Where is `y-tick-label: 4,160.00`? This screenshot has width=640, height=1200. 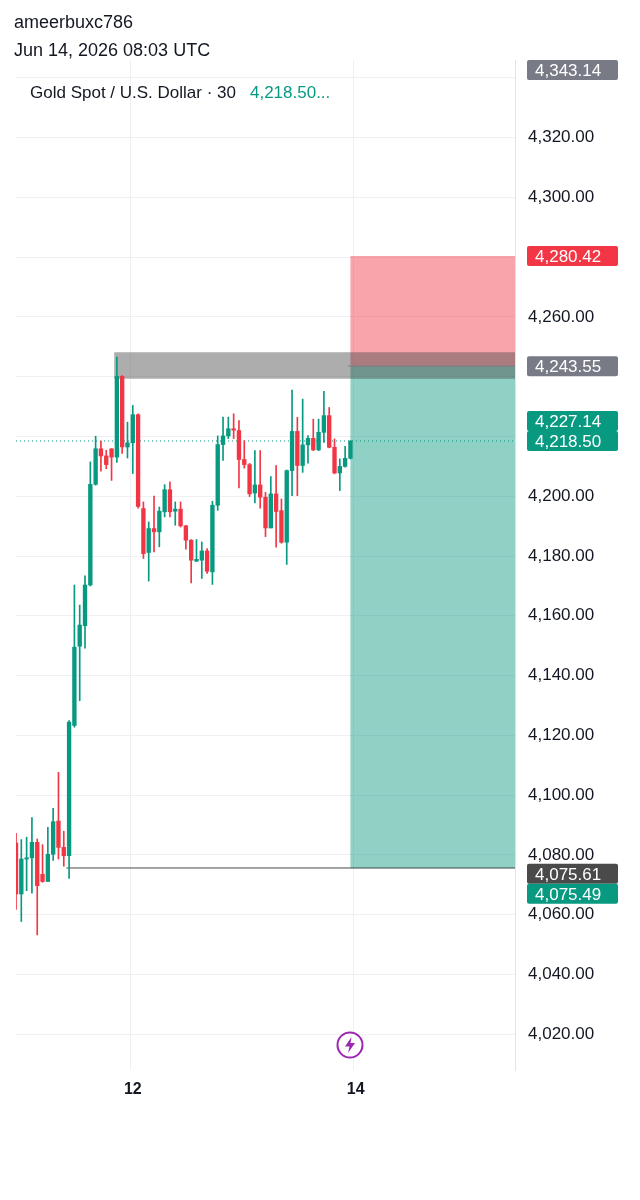 y-tick-label: 4,160.00 is located at coordinates (561, 615).